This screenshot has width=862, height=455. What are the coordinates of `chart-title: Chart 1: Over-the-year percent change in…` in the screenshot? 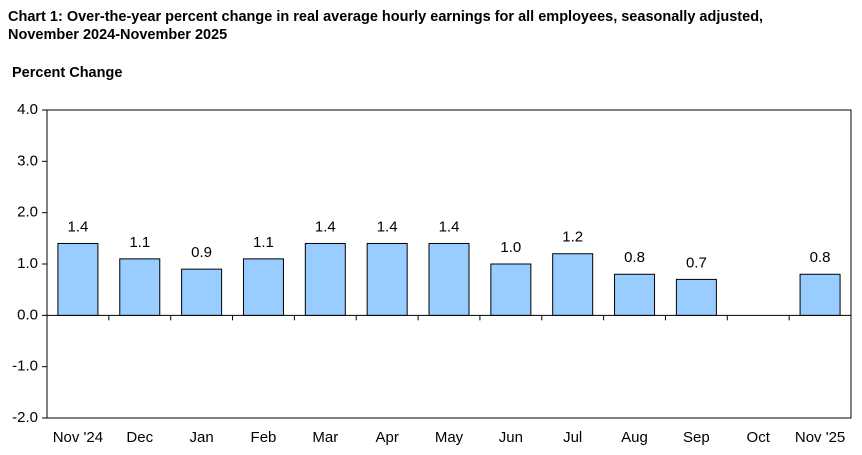 It's located at (386, 26).